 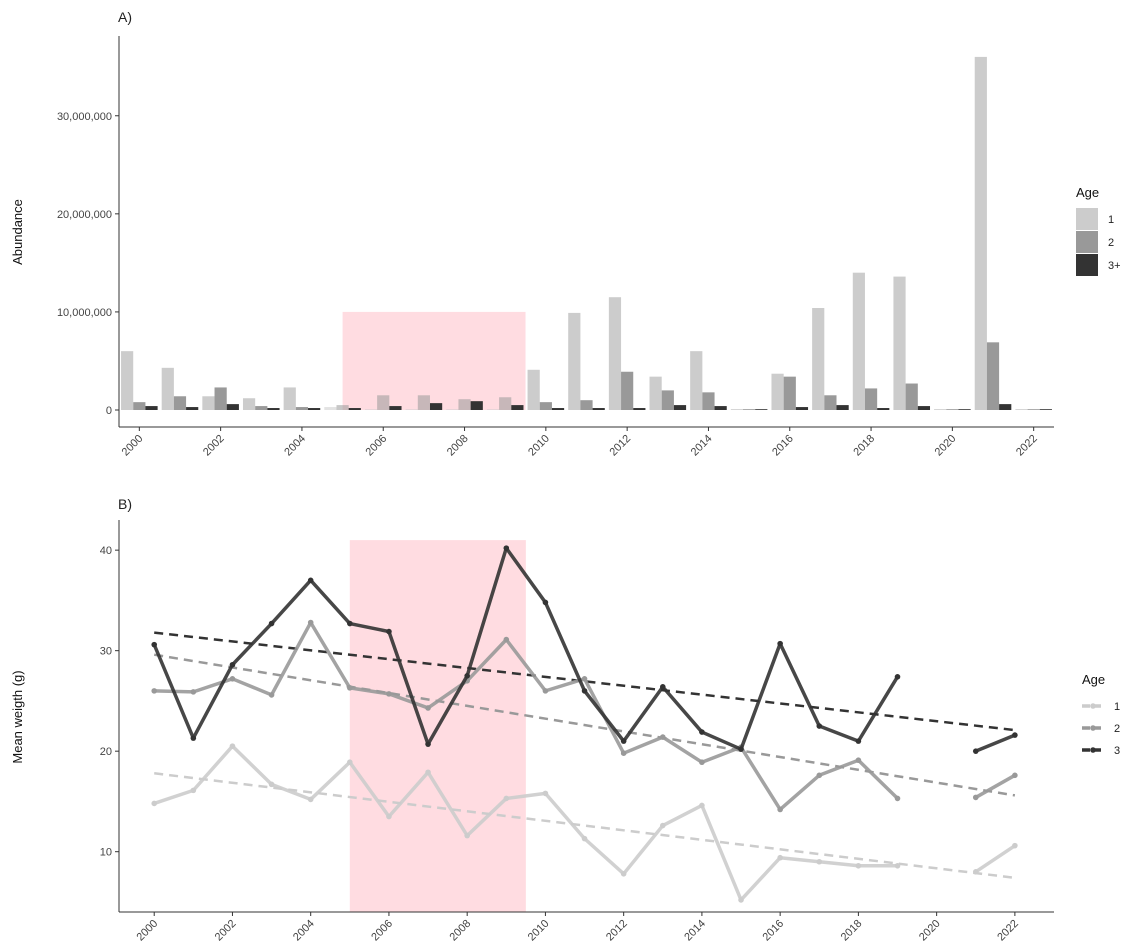 What do you see at coordinates (232, 407) in the screenshot?
I see `bar-age-3plus-2002` at bounding box center [232, 407].